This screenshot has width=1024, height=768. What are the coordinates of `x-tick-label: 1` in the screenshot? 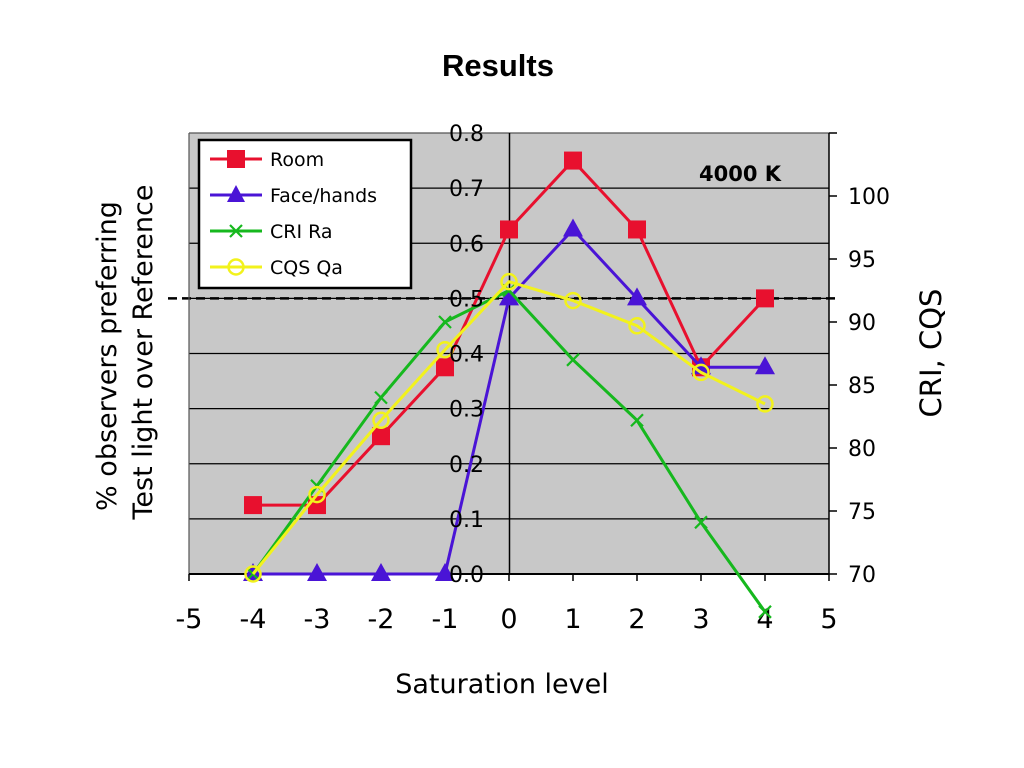 It's located at (572, 619).